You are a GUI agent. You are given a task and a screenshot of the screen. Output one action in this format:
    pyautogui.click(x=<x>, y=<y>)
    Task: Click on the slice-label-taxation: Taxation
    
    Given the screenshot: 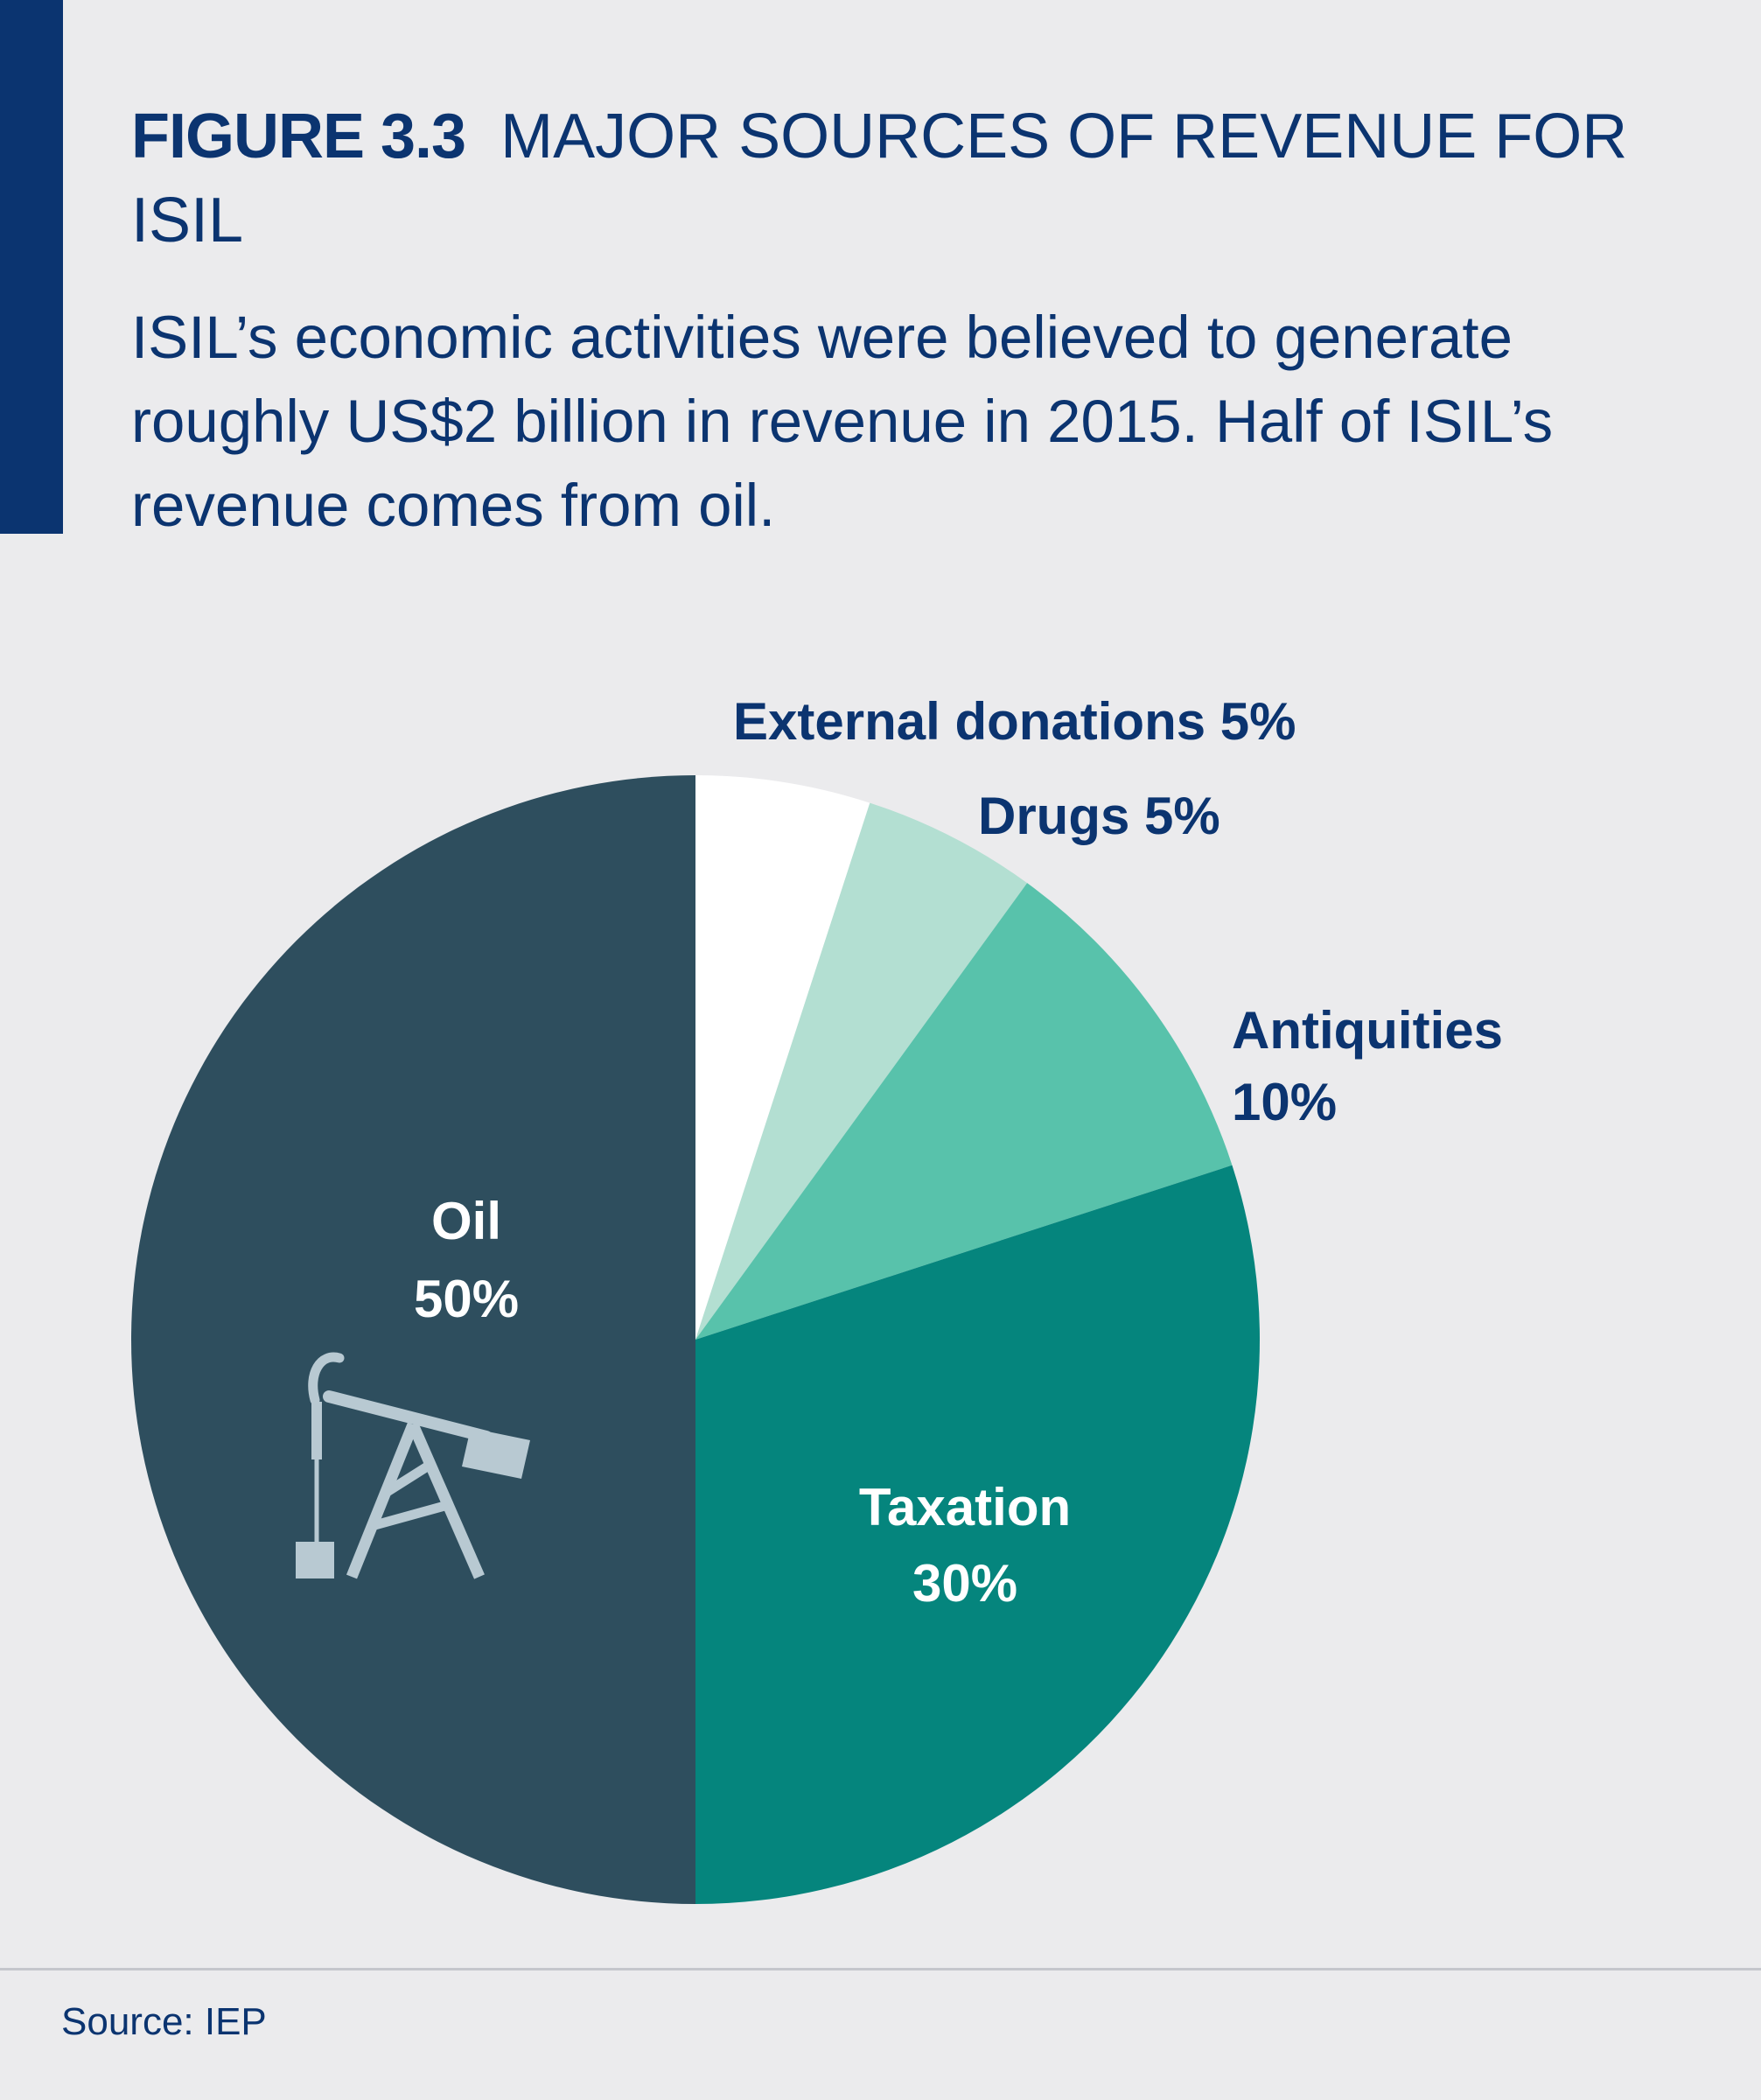 What is the action you would take?
    pyautogui.click(x=965, y=1507)
    